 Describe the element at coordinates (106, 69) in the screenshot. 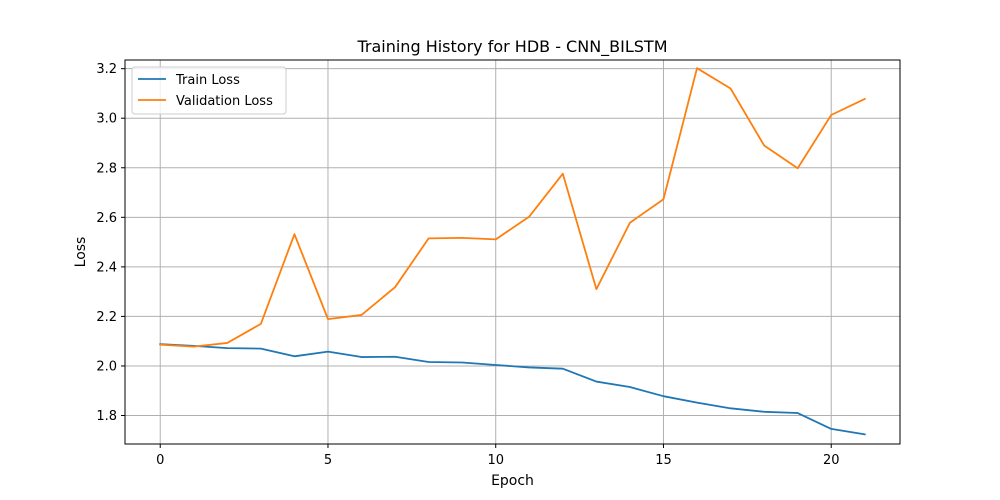

I see `y-tick-label: 3.2` at that location.